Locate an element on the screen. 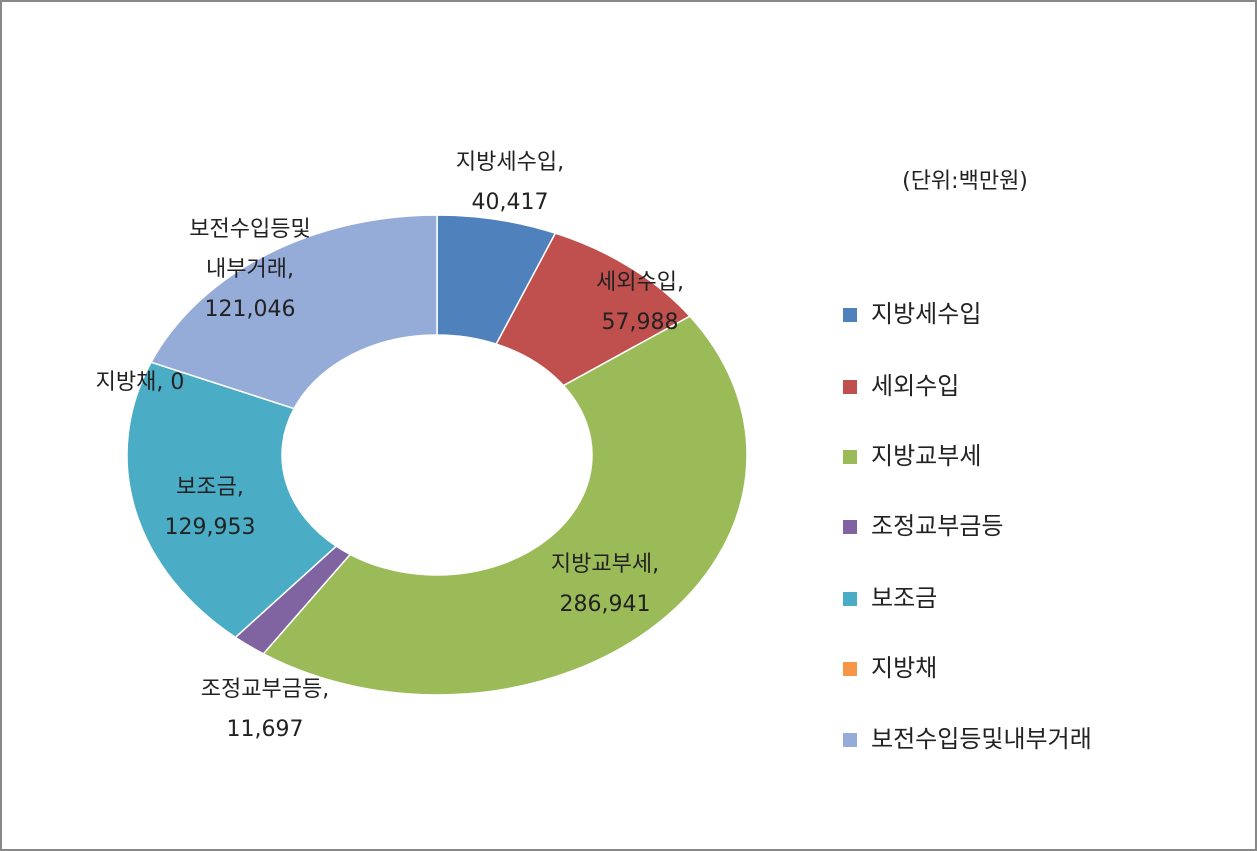 This screenshot has height=851, width=1257. legend-label: 지방채 is located at coordinates (904, 668).